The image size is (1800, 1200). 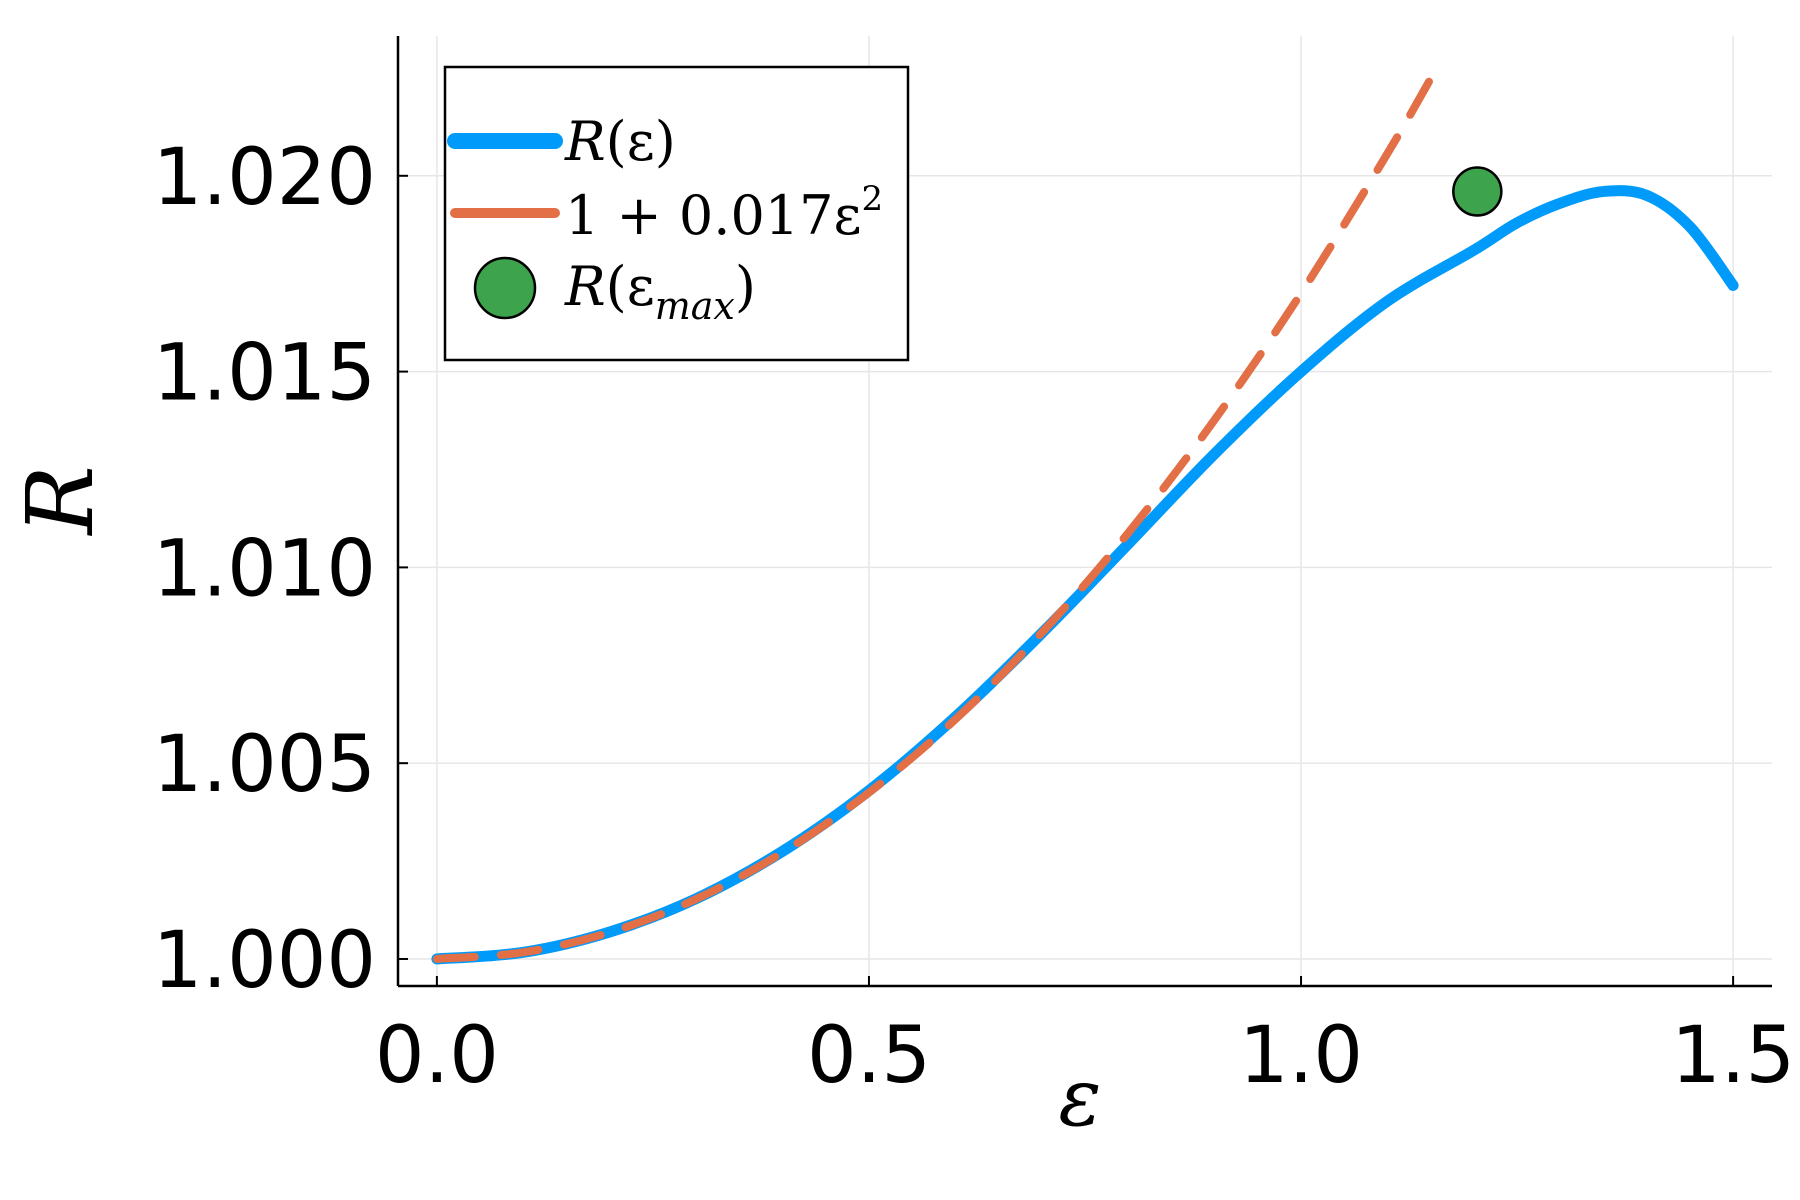 What do you see at coordinates (1301, 1056) in the screenshot?
I see `x-tick-label: 1.0` at bounding box center [1301, 1056].